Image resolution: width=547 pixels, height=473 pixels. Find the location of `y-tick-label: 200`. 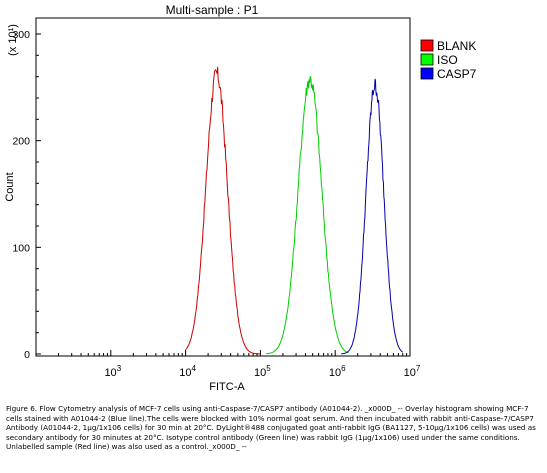

y-tick-label: 200 is located at coordinates (21, 142).